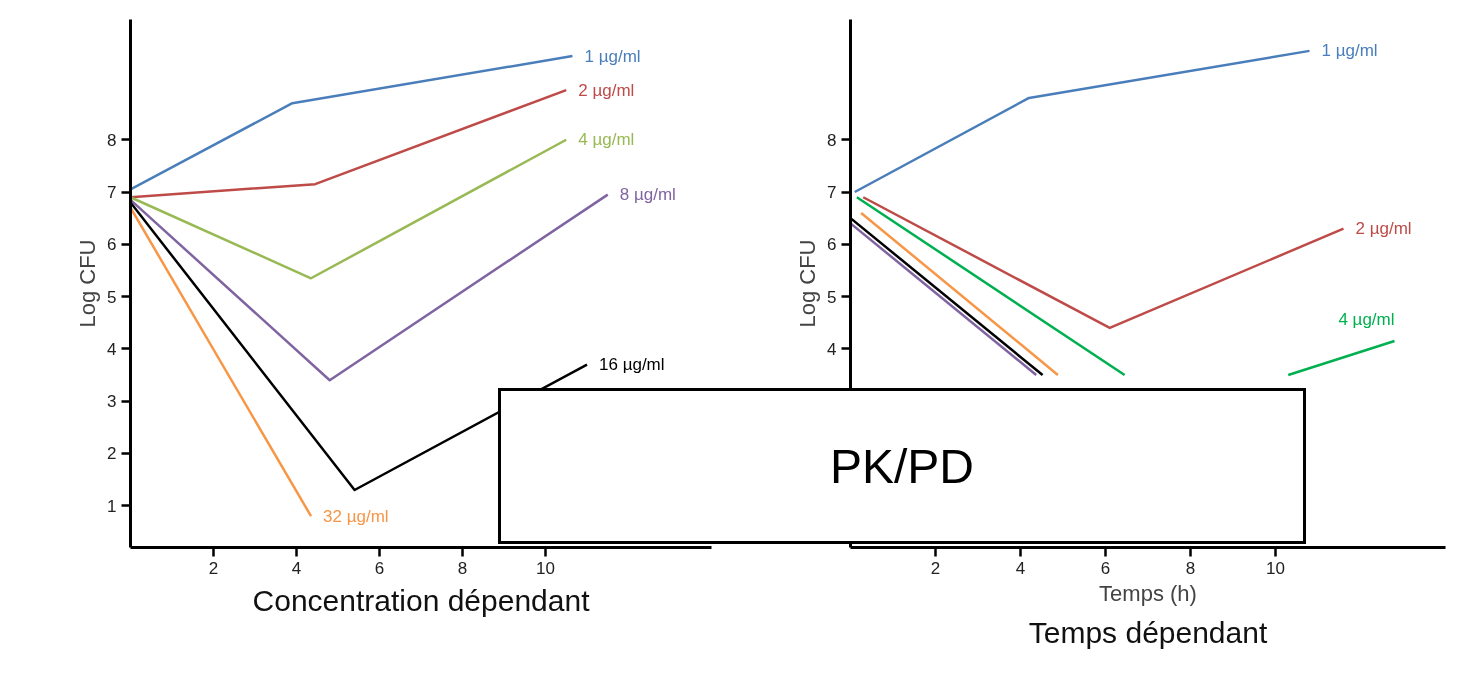  I want to click on y-tick-label: 1, so click(112, 506).